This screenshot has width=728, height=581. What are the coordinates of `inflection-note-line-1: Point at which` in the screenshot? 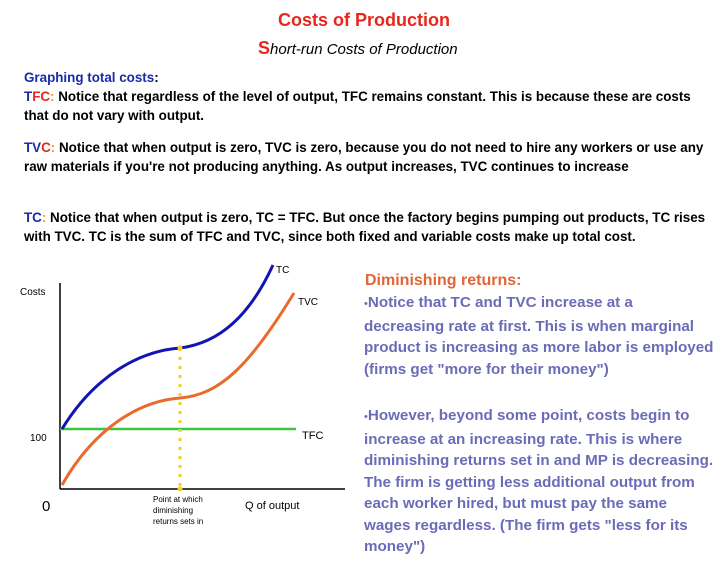 It's located at (178, 499).